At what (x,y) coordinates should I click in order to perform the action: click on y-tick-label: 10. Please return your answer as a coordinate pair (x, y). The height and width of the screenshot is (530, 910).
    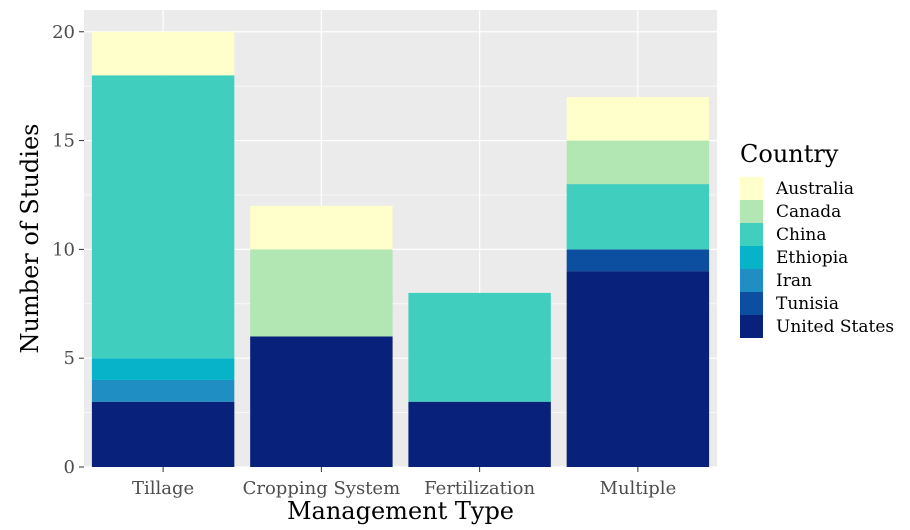
    Looking at the image, I should click on (63, 249).